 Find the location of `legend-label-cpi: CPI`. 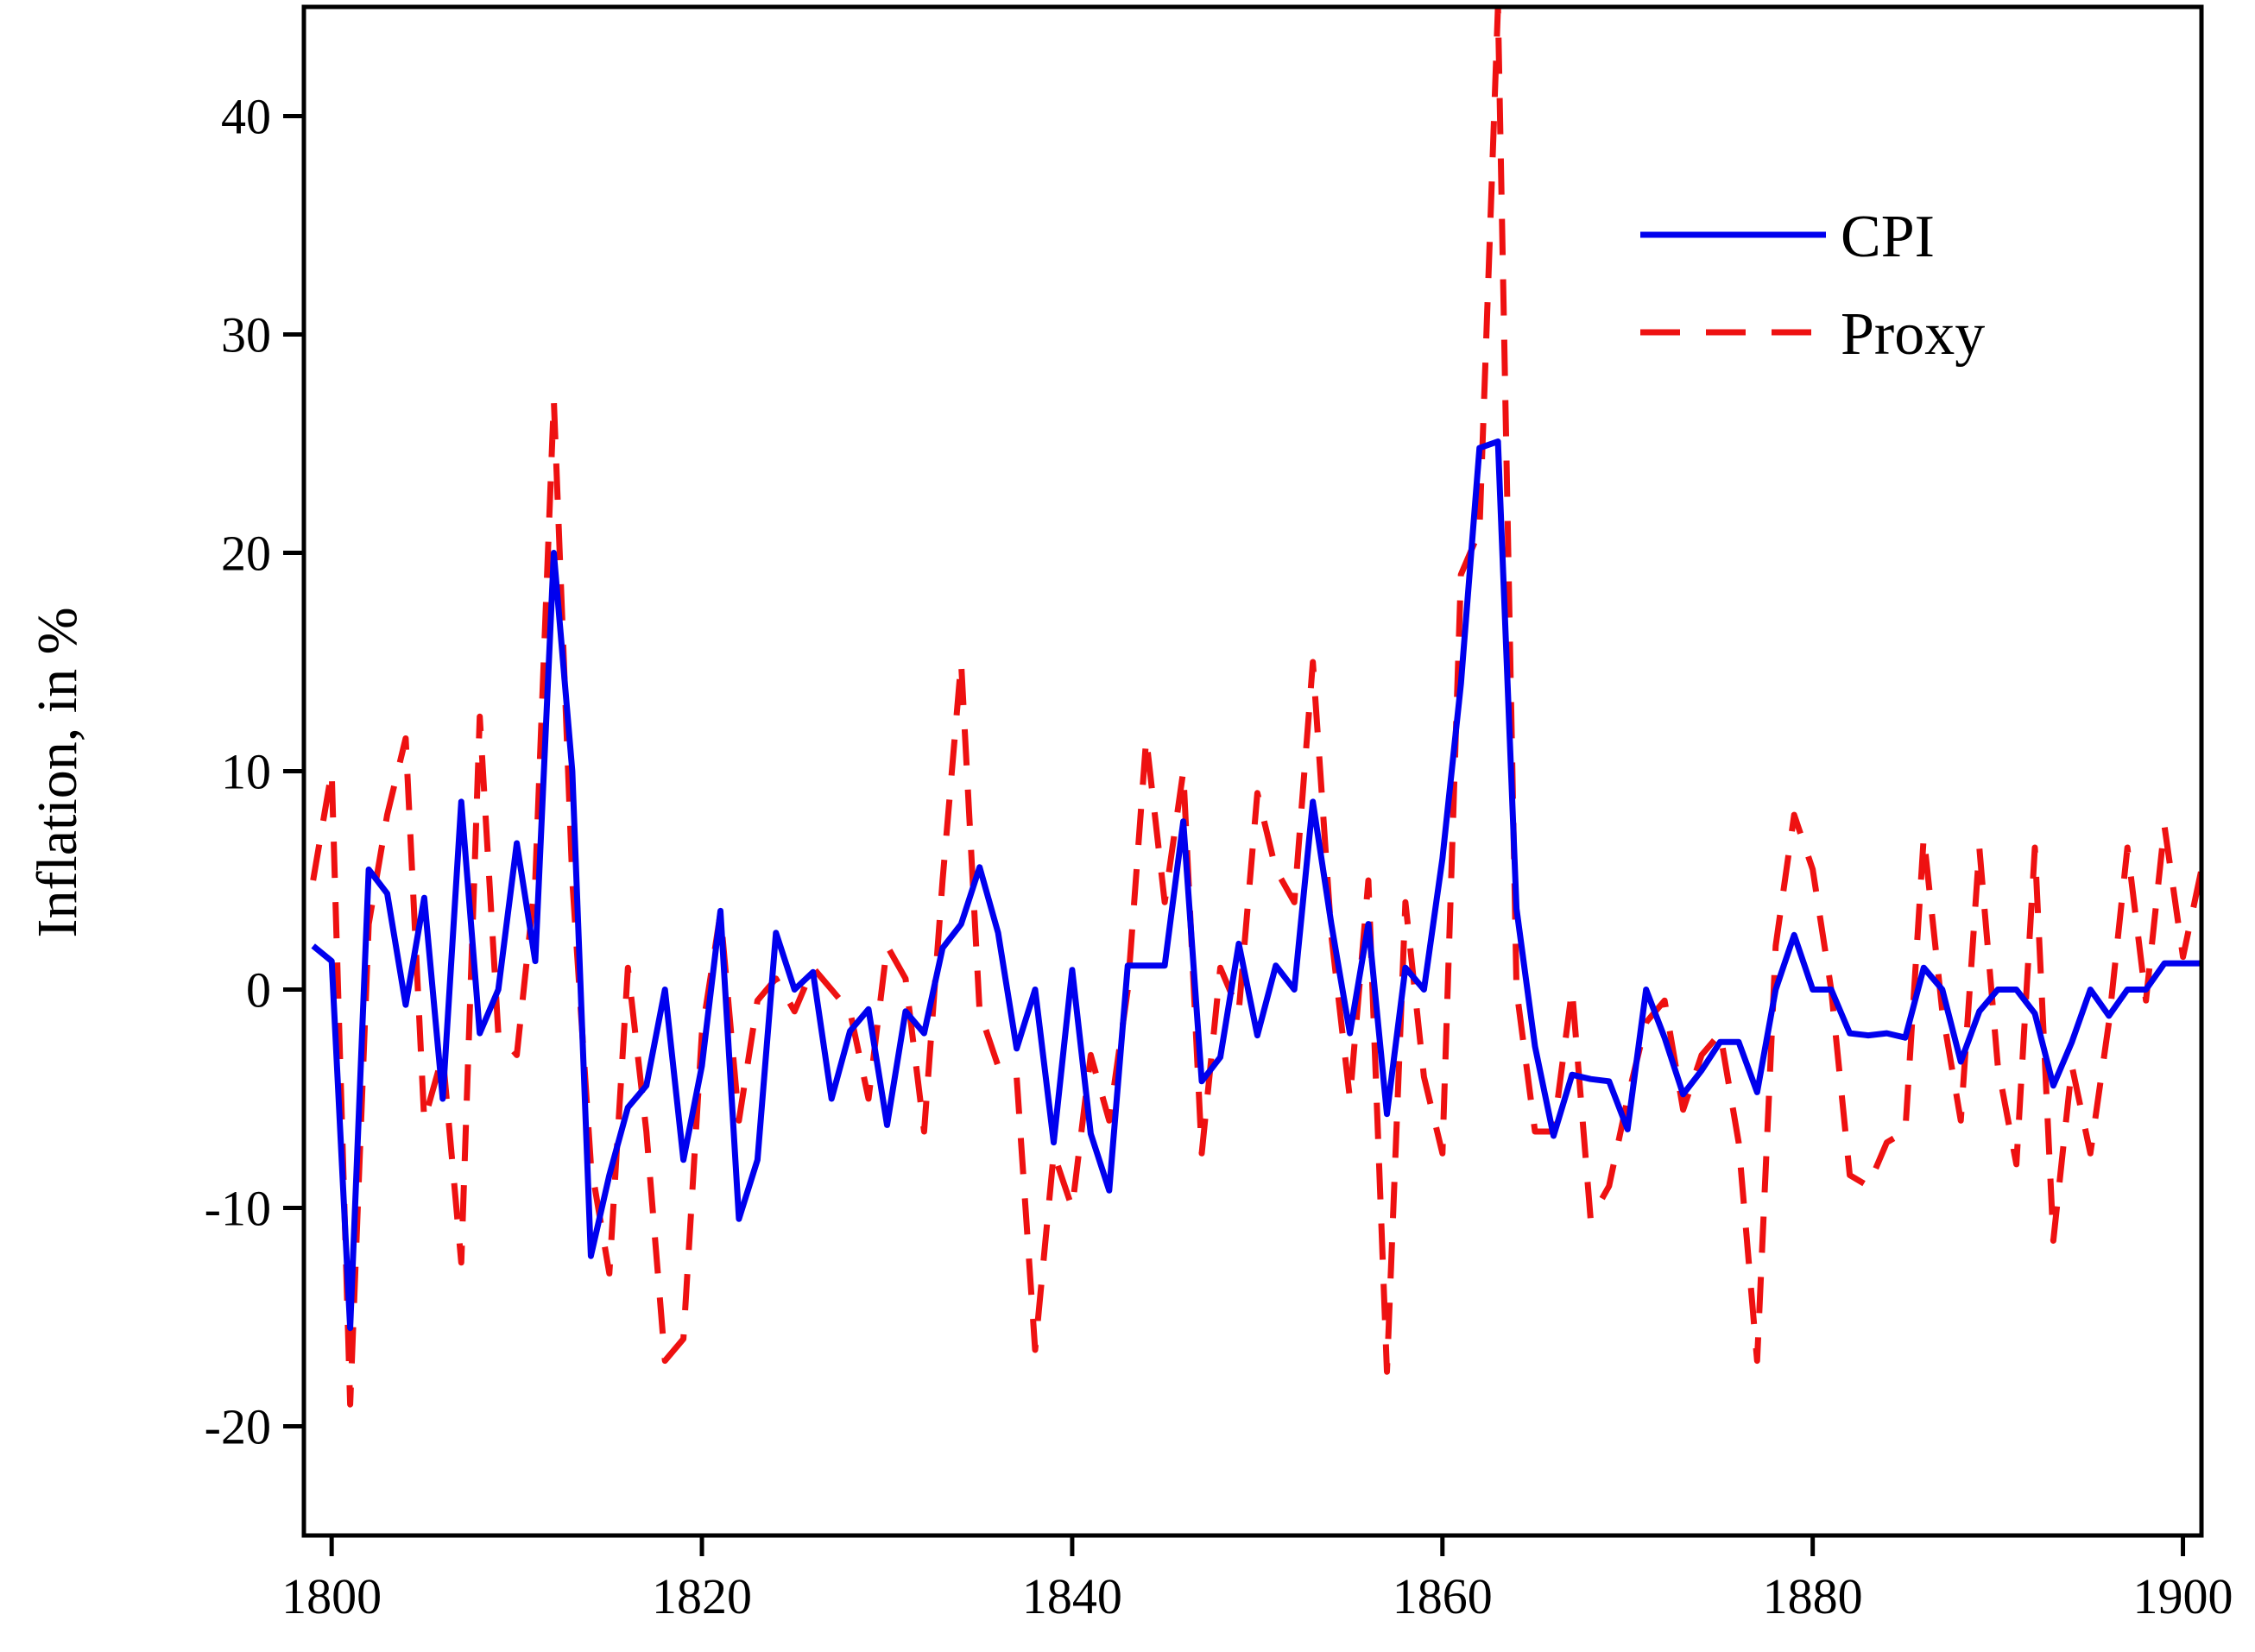

legend-label-cpi: CPI is located at coordinates (1888, 237).